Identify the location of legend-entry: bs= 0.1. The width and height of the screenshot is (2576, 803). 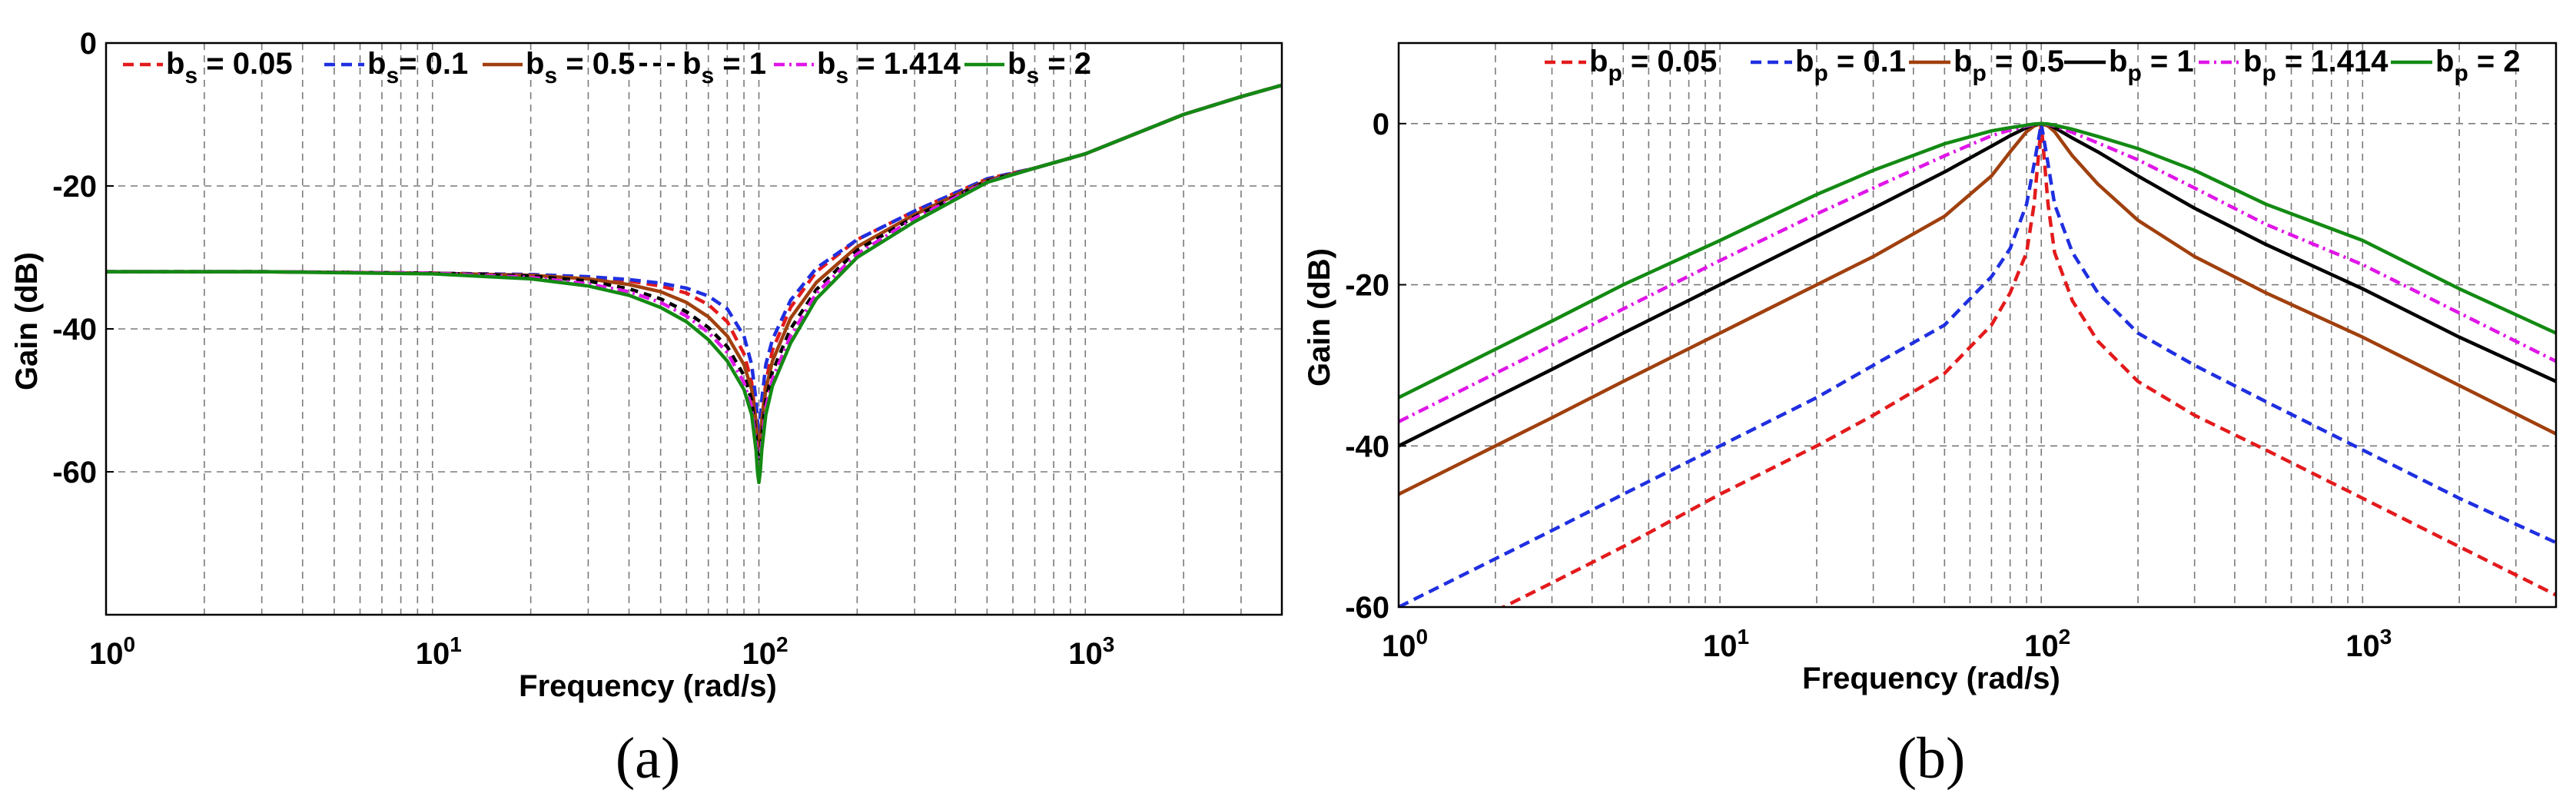
(417, 67).